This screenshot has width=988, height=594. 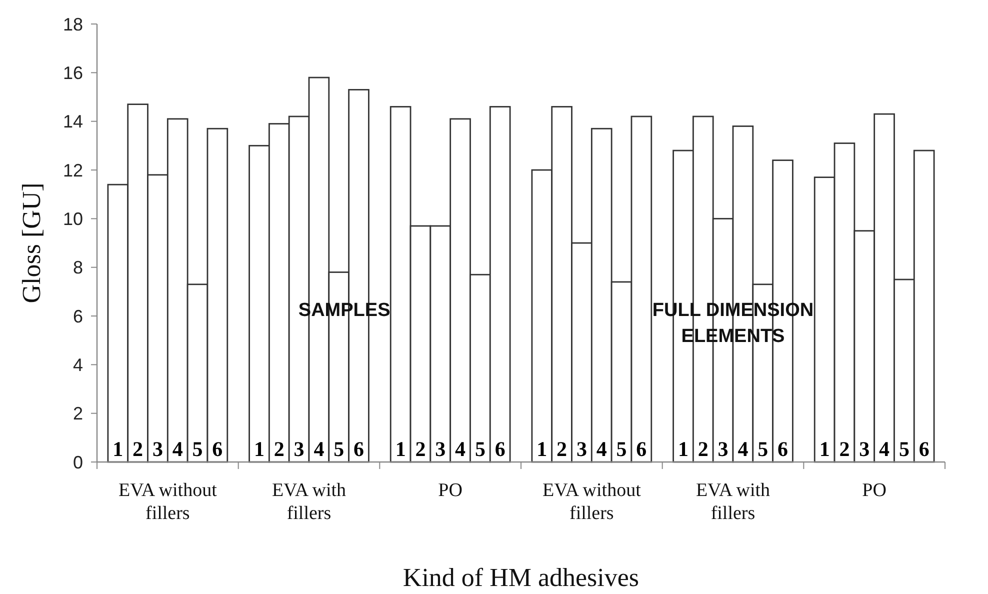 I want to click on series-label: 3, so click(x=157, y=449).